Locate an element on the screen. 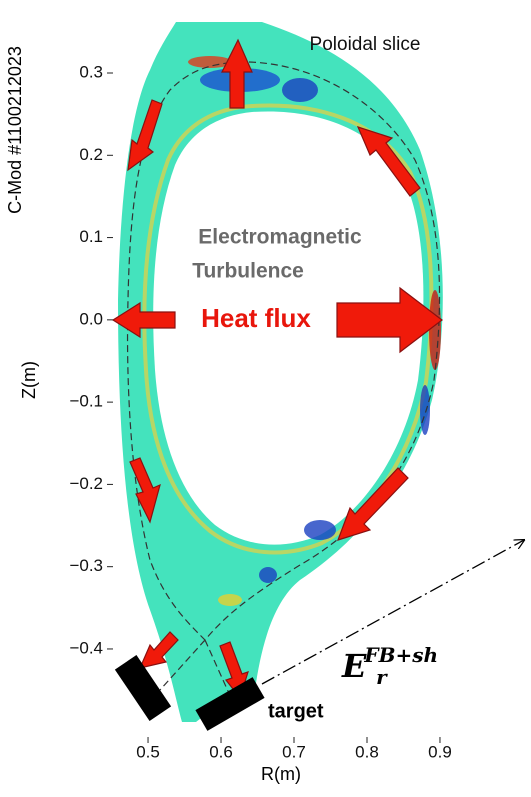 The width and height of the screenshot is (531, 797). annotation: Electromagnetic is located at coordinates (280, 237).